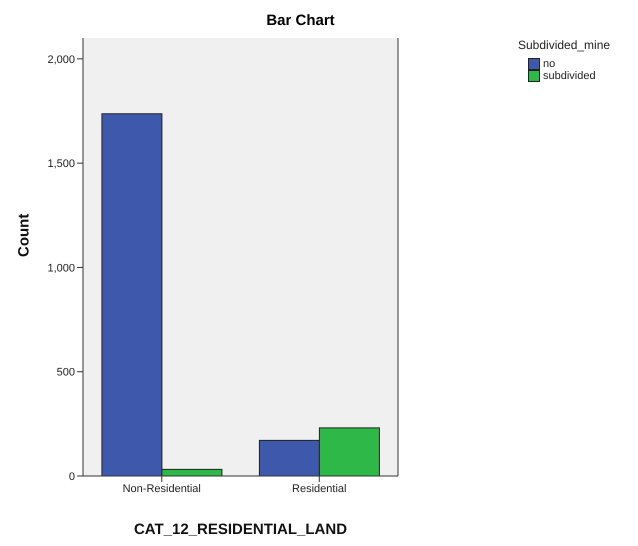 The image size is (638, 546). I want to click on y-tick-label: 1,000, so click(61, 268).